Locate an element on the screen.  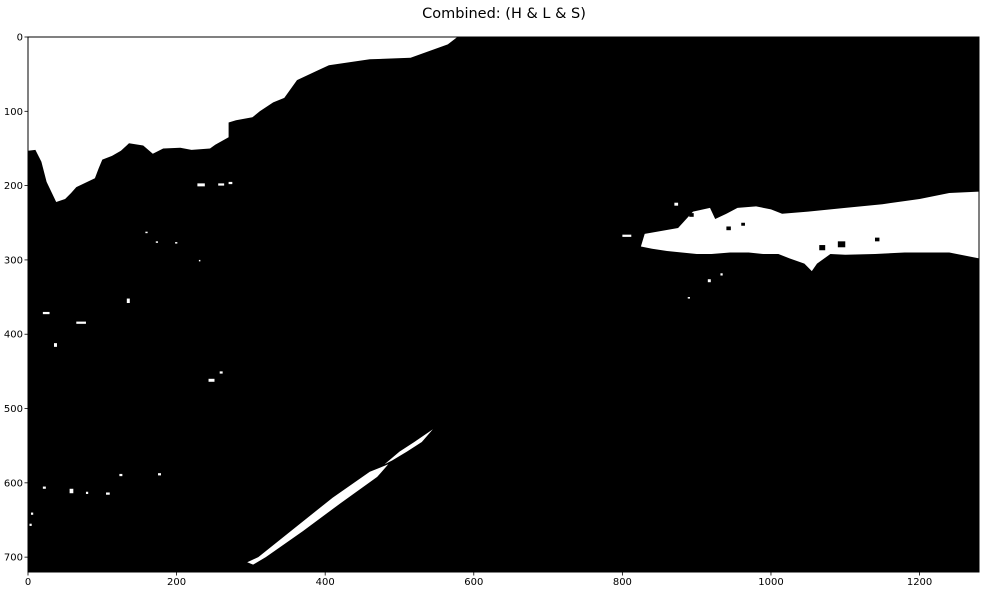
y-tick-label: 100 is located at coordinates (13, 112).